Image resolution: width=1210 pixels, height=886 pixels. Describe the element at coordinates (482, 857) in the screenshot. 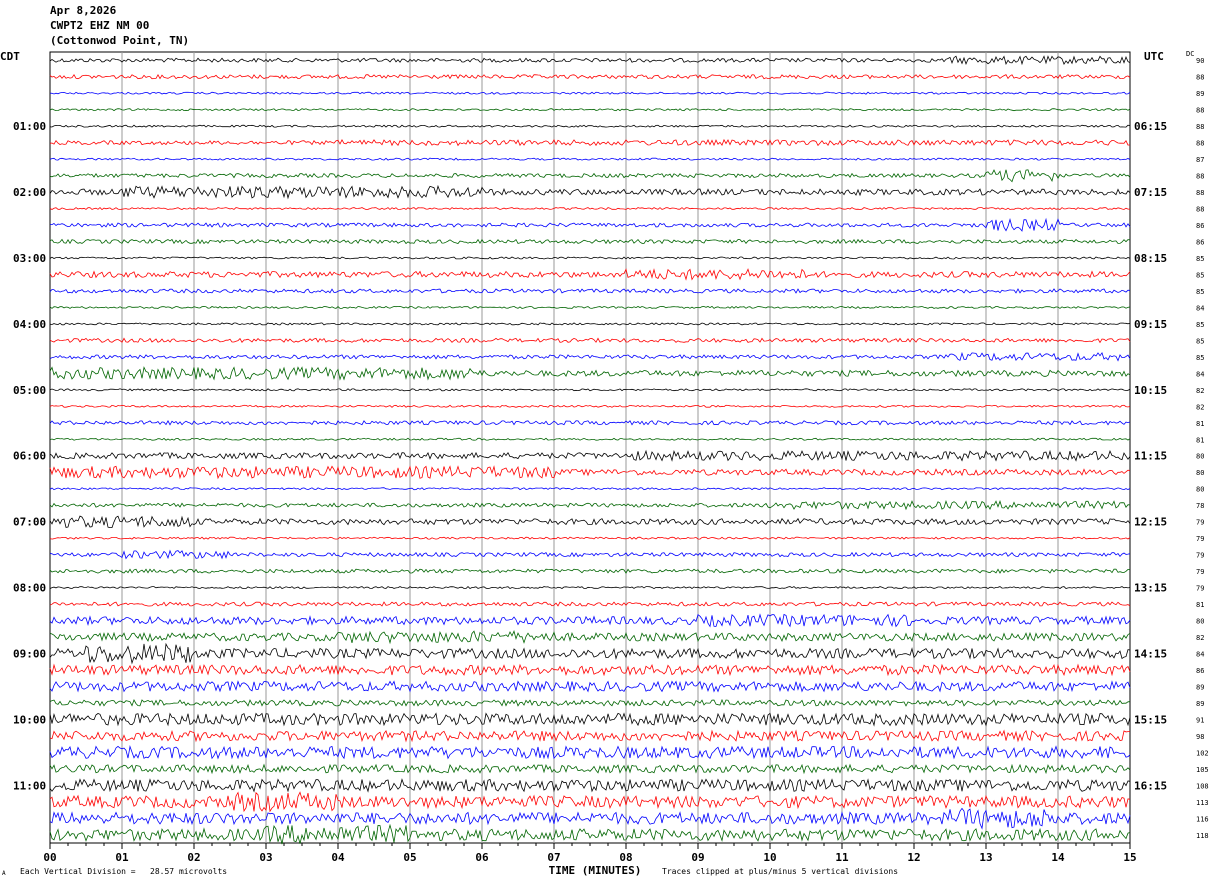

I see `x-tick-label: 06` at that location.